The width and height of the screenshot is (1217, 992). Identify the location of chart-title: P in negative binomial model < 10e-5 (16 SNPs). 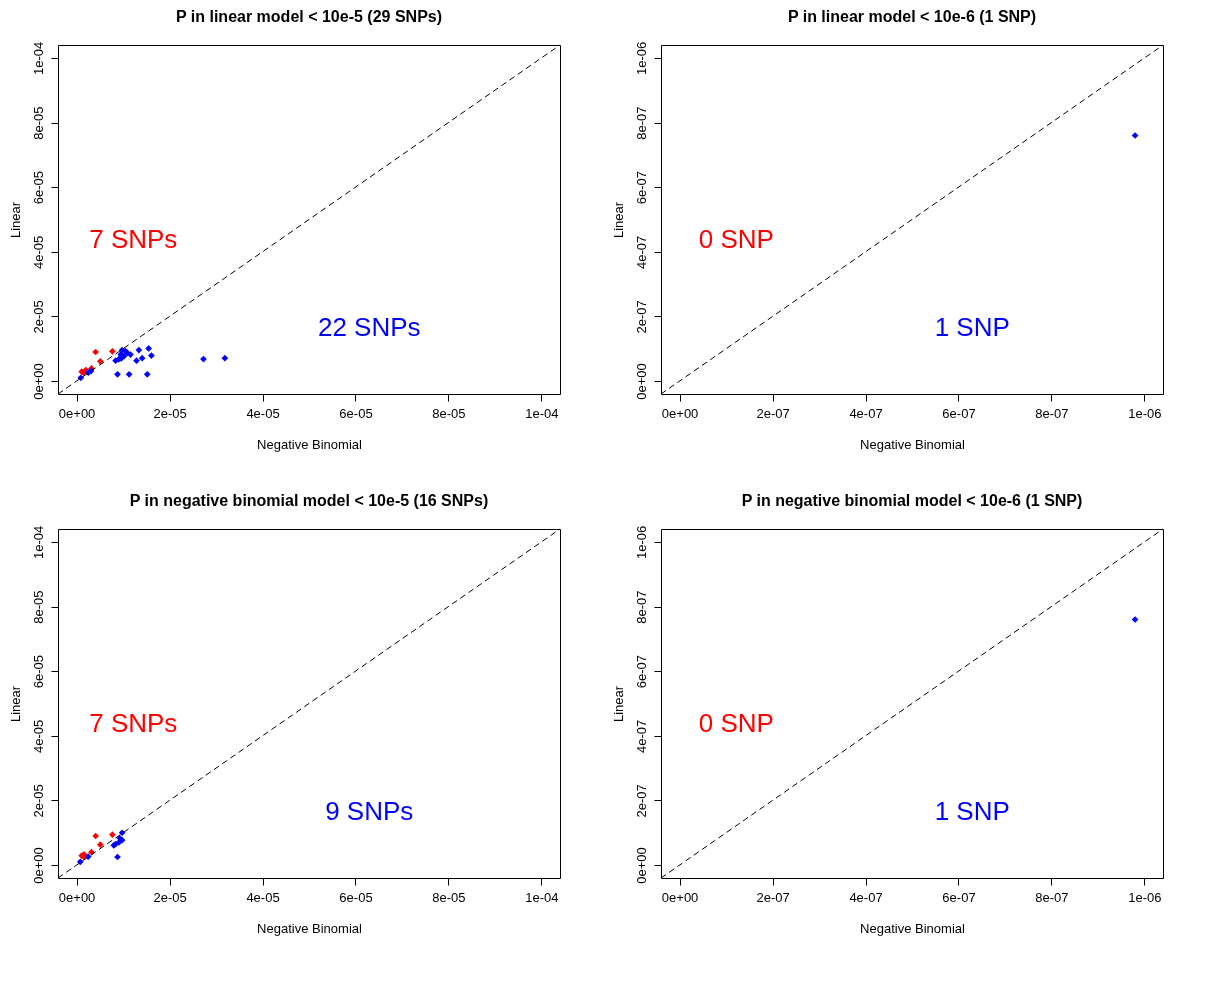
(309, 501).